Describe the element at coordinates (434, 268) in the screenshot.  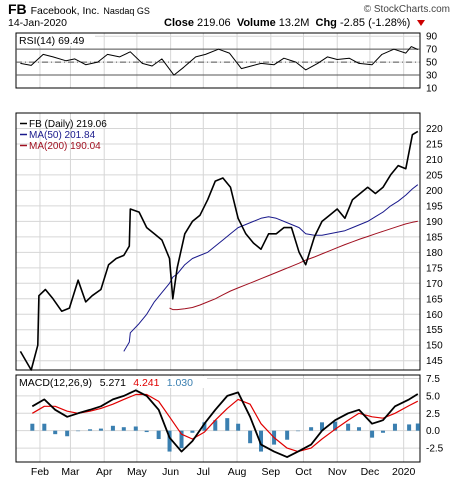
I see `price-ytick-label: 175` at that location.